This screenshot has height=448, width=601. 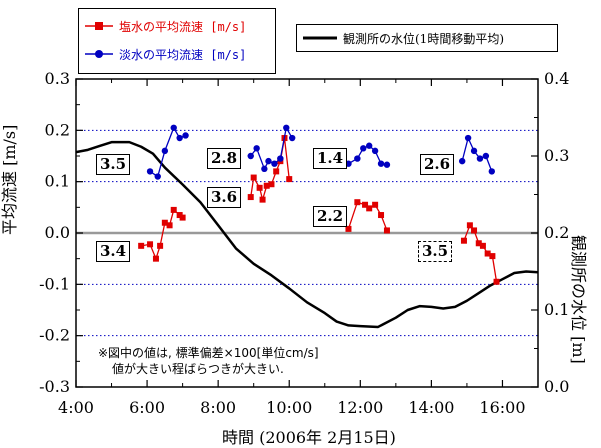 What do you see at coordinates (198, 369) in the screenshot?
I see `note-line-2: 値が大きい程ばらつきが大きい.` at bounding box center [198, 369].